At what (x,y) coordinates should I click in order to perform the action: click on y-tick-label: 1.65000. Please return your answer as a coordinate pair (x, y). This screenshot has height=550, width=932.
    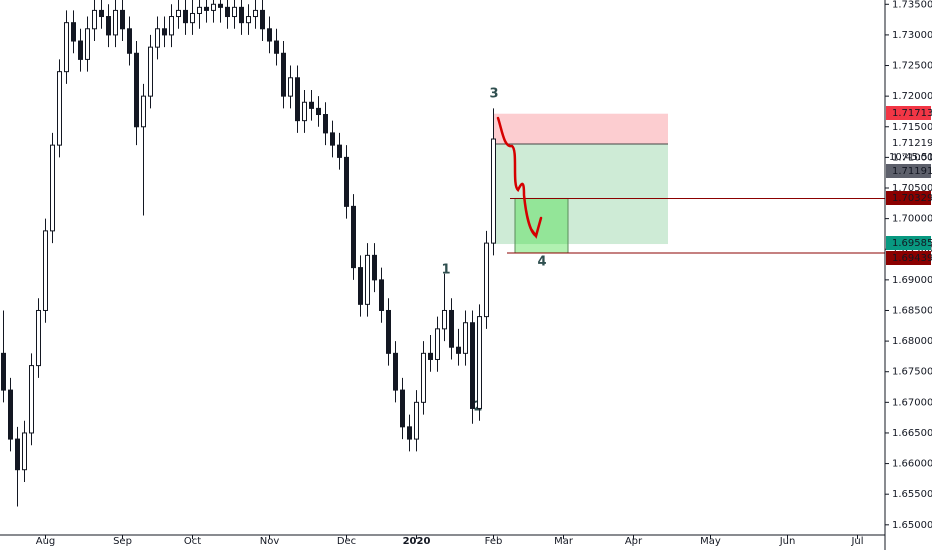
    Looking at the image, I should click on (912, 525).